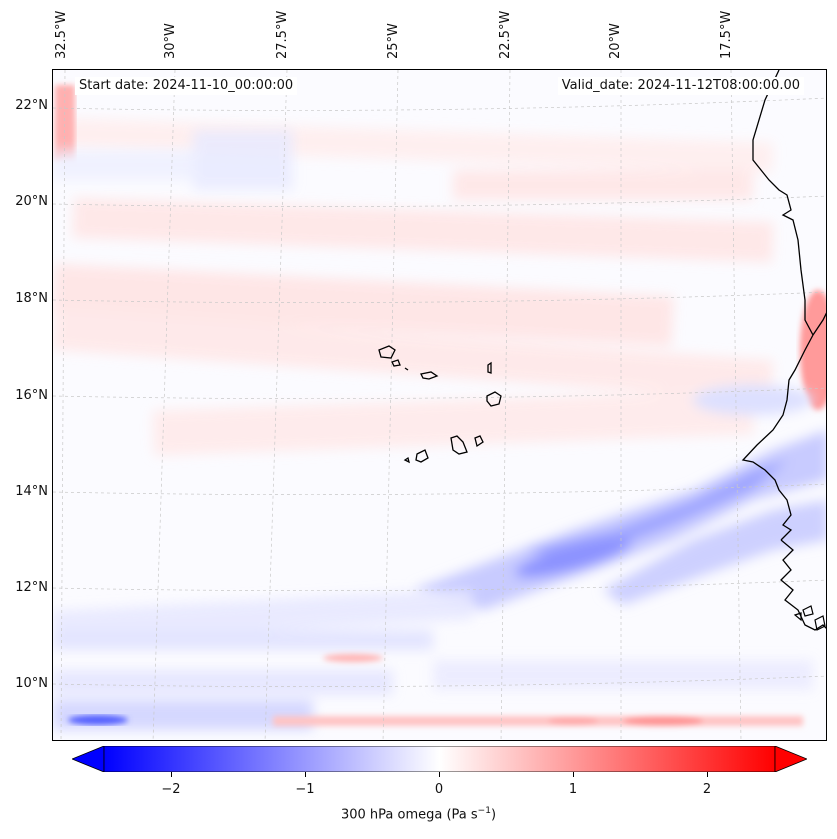  Describe the element at coordinates (484, 811) in the screenshot. I see `colorbar-label-exponent: −1` at that location.